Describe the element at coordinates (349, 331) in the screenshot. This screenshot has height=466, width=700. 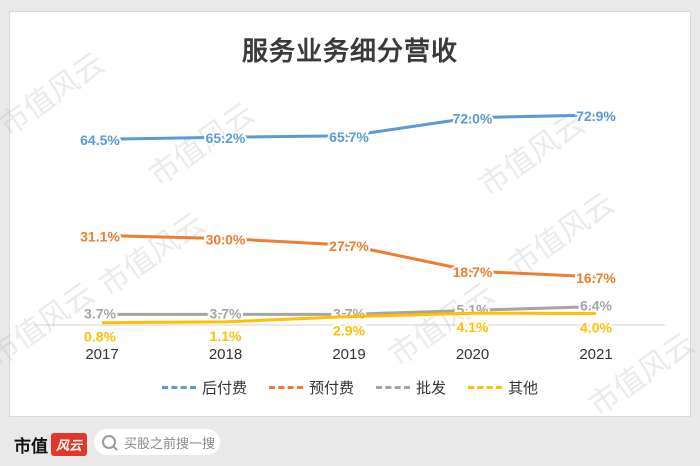
I see `data-label: 2.9%` at that location.